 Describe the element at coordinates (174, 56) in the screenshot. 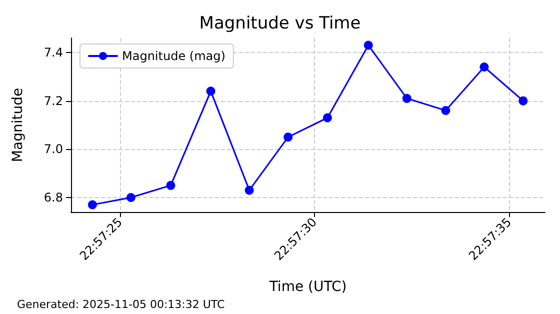

I see `legend-label: Magnitude (mag)` at that location.